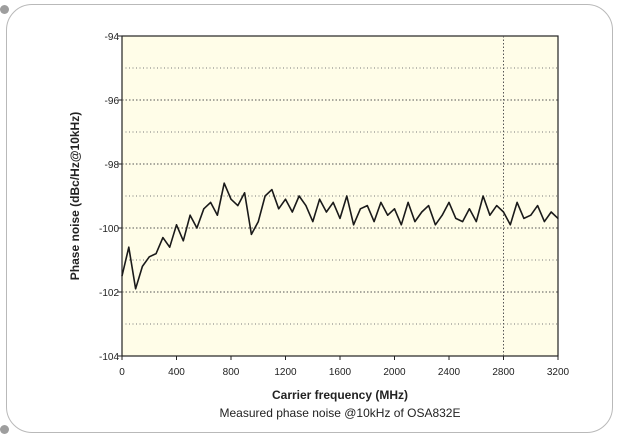 The width and height of the screenshot is (619, 439). I want to click on y-tick-label: -104, so click(109, 357).